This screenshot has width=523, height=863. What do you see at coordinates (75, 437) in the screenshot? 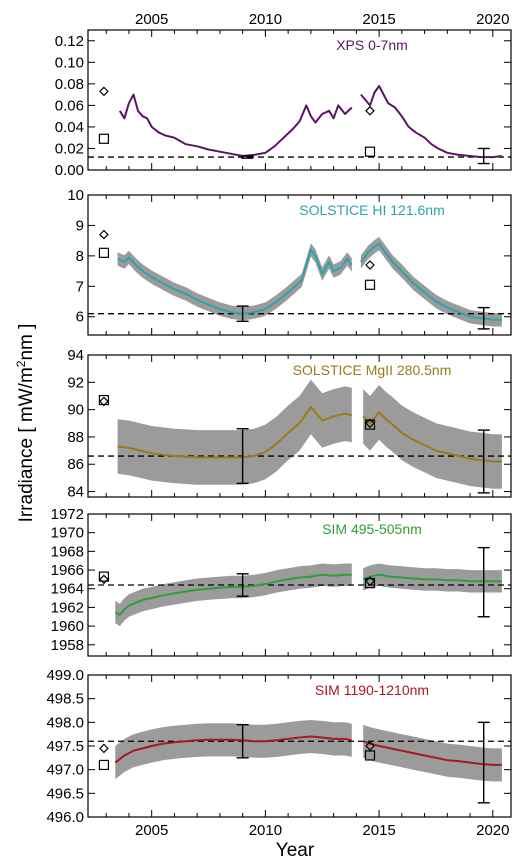
I see `y-tick-label: 88` at bounding box center [75, 437].